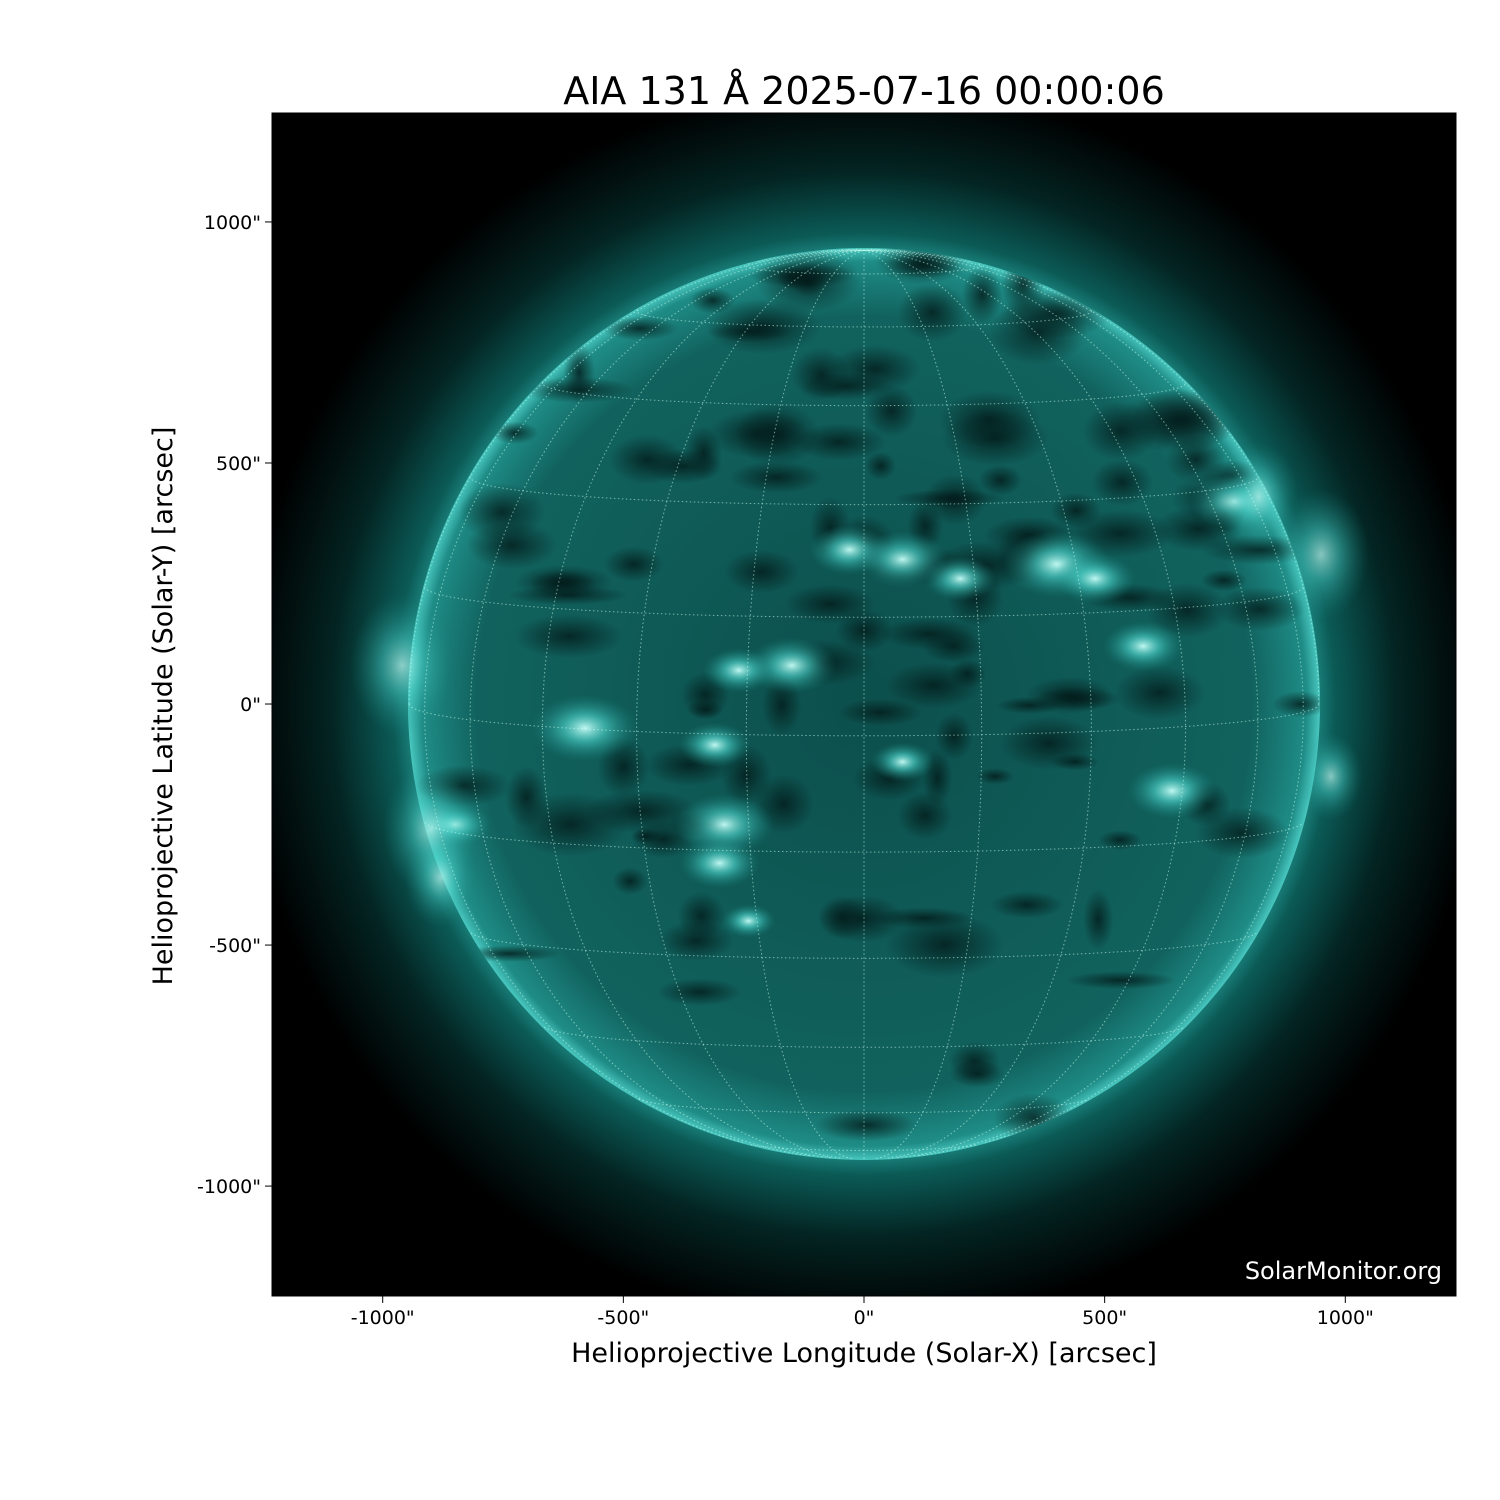  I want to click on x-tick-label: 500", so click(1104, 1318).